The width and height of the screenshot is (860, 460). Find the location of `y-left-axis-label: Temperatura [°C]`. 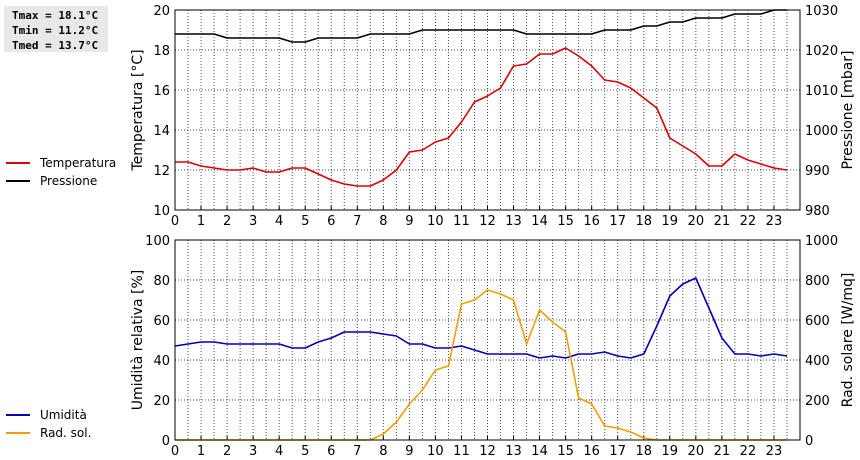

y-left-axis-label: Temperatura [°C] is located at coordinates (138, 110).